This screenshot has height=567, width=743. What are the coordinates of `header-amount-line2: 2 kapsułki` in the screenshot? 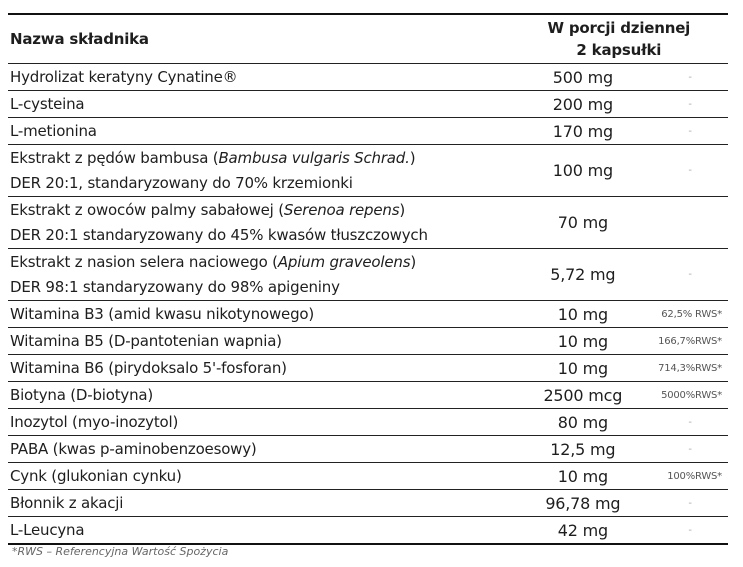 It's located at (619, 50).